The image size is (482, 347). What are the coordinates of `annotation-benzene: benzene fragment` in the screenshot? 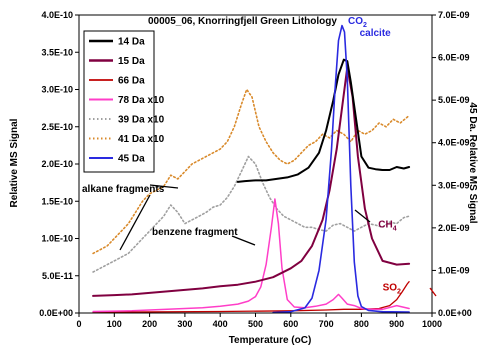 It's located at (195, 232).